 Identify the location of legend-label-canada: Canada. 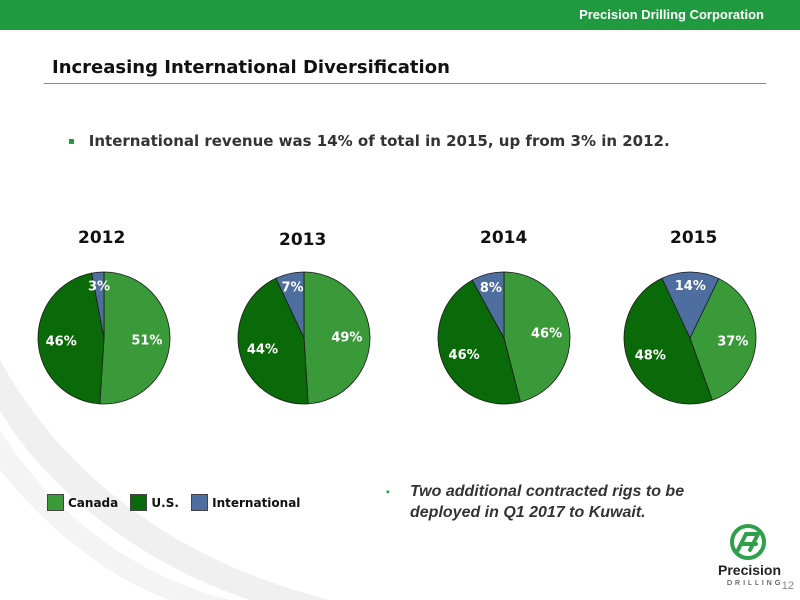
(93, 502).